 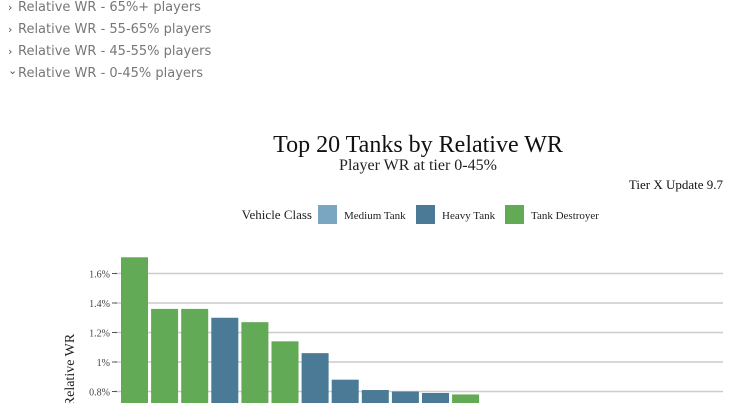 I want to click on legend-label: Medium Tank, so click(x=375, y=216).